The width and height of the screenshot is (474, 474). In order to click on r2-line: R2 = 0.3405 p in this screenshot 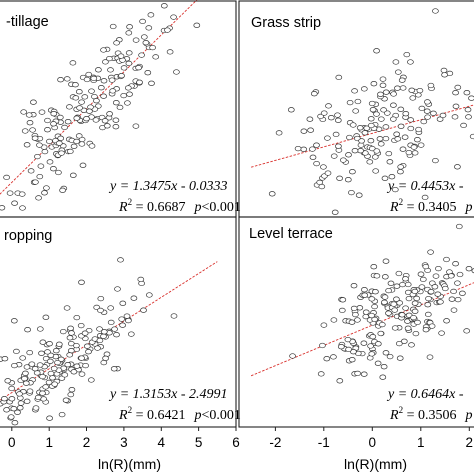, I will do `click(430, 206)`.